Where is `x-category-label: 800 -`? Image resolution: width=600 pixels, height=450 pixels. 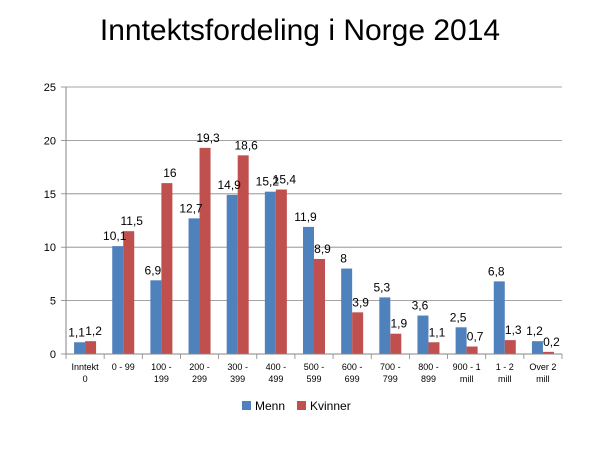 x-category-label: 800 - is located at coordinates (428, 367).